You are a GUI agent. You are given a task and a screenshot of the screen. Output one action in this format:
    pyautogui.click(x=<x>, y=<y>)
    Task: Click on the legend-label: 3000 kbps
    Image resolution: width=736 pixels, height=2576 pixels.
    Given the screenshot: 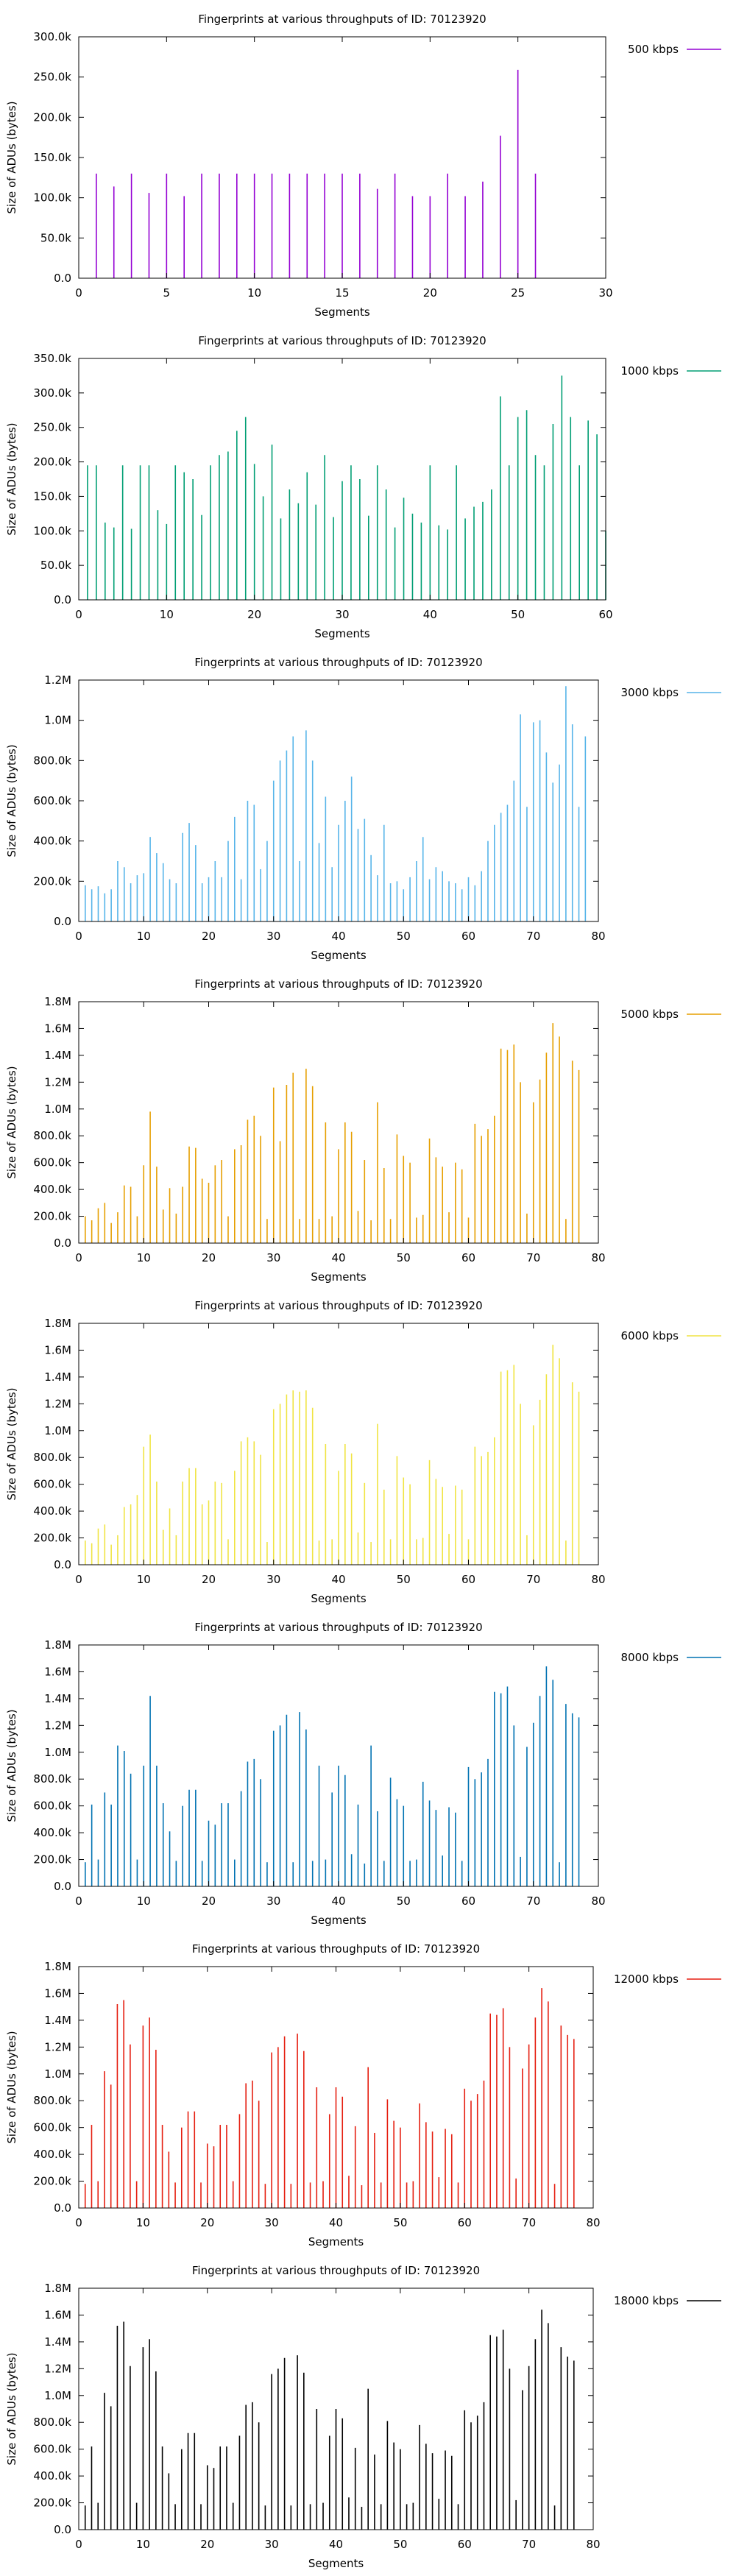 What is the action you would take?
    pyautogui.click(x=650, y=692)
    